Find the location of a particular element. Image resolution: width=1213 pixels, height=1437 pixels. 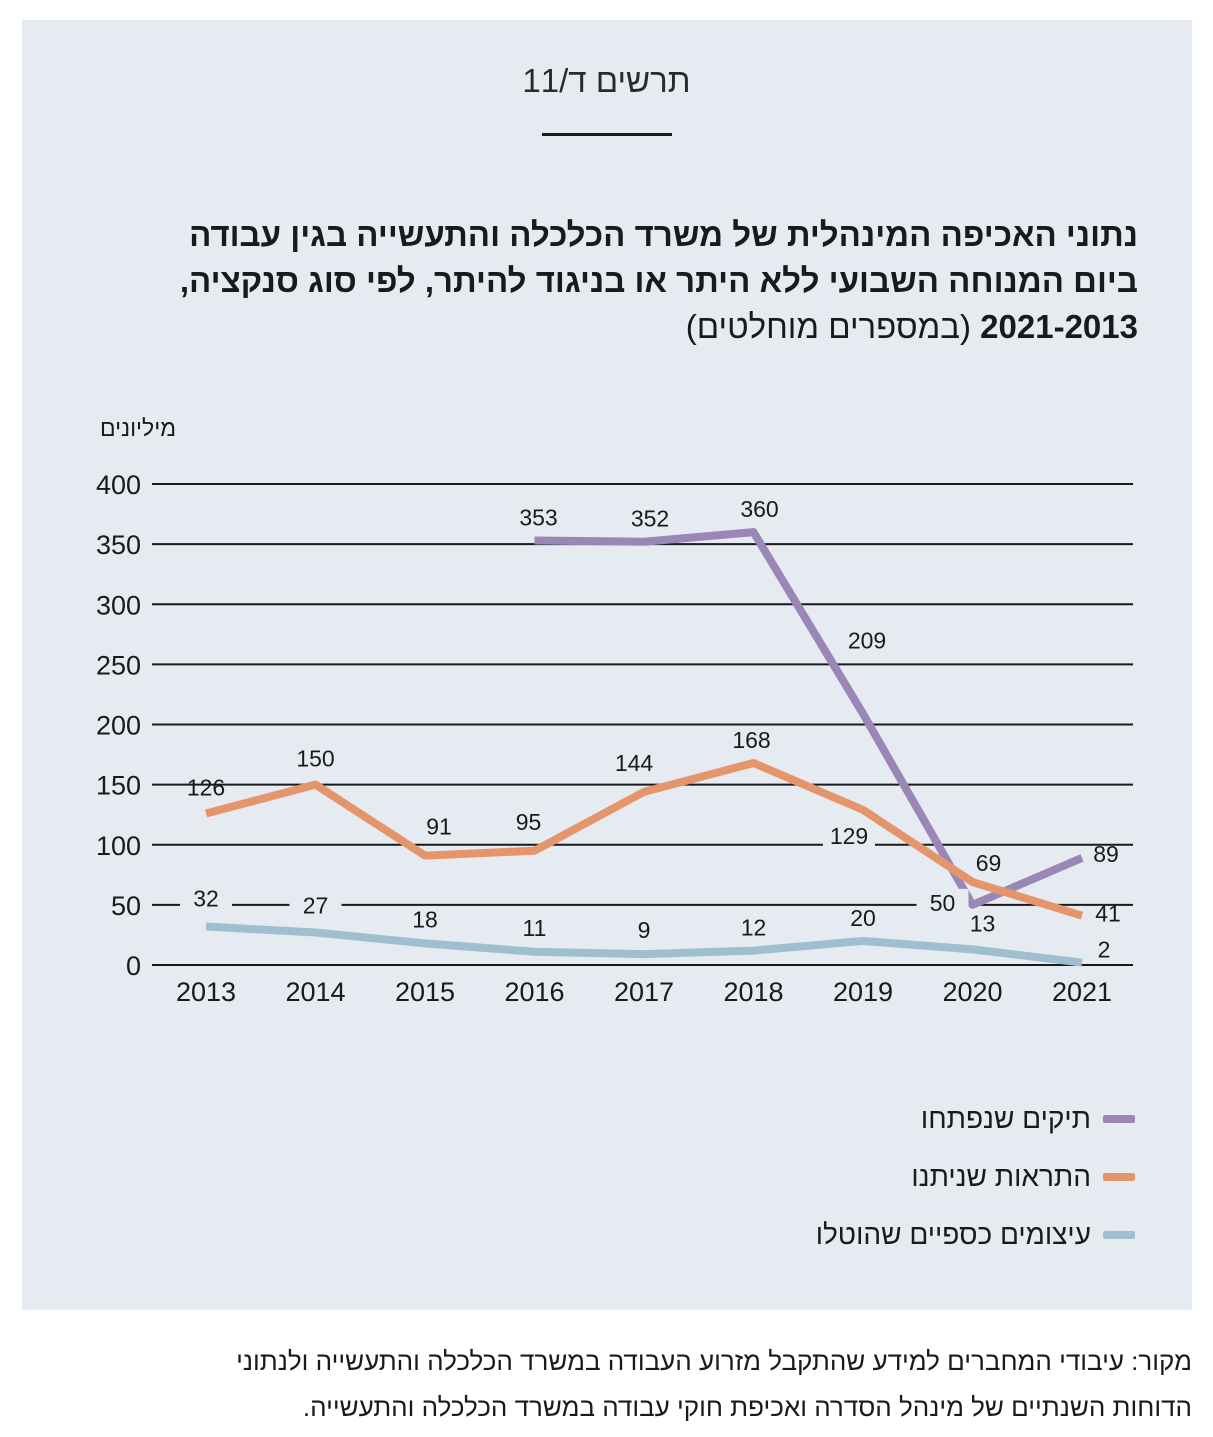

legend-item: עיצומים כספיים שהוטלו is located at coordinates (975, 1235).